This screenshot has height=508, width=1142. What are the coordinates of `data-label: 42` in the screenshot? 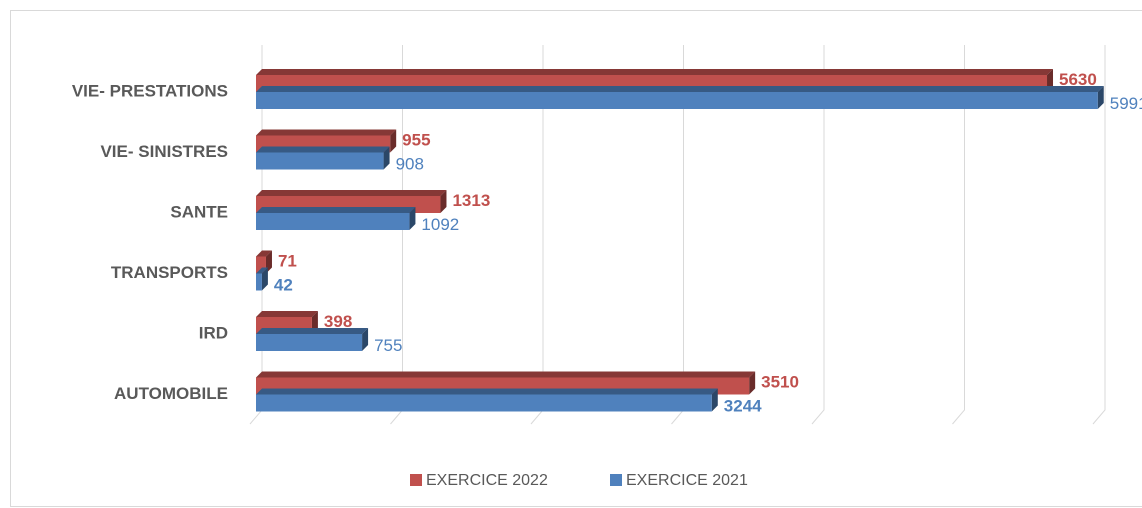 It's located at (283, 284).